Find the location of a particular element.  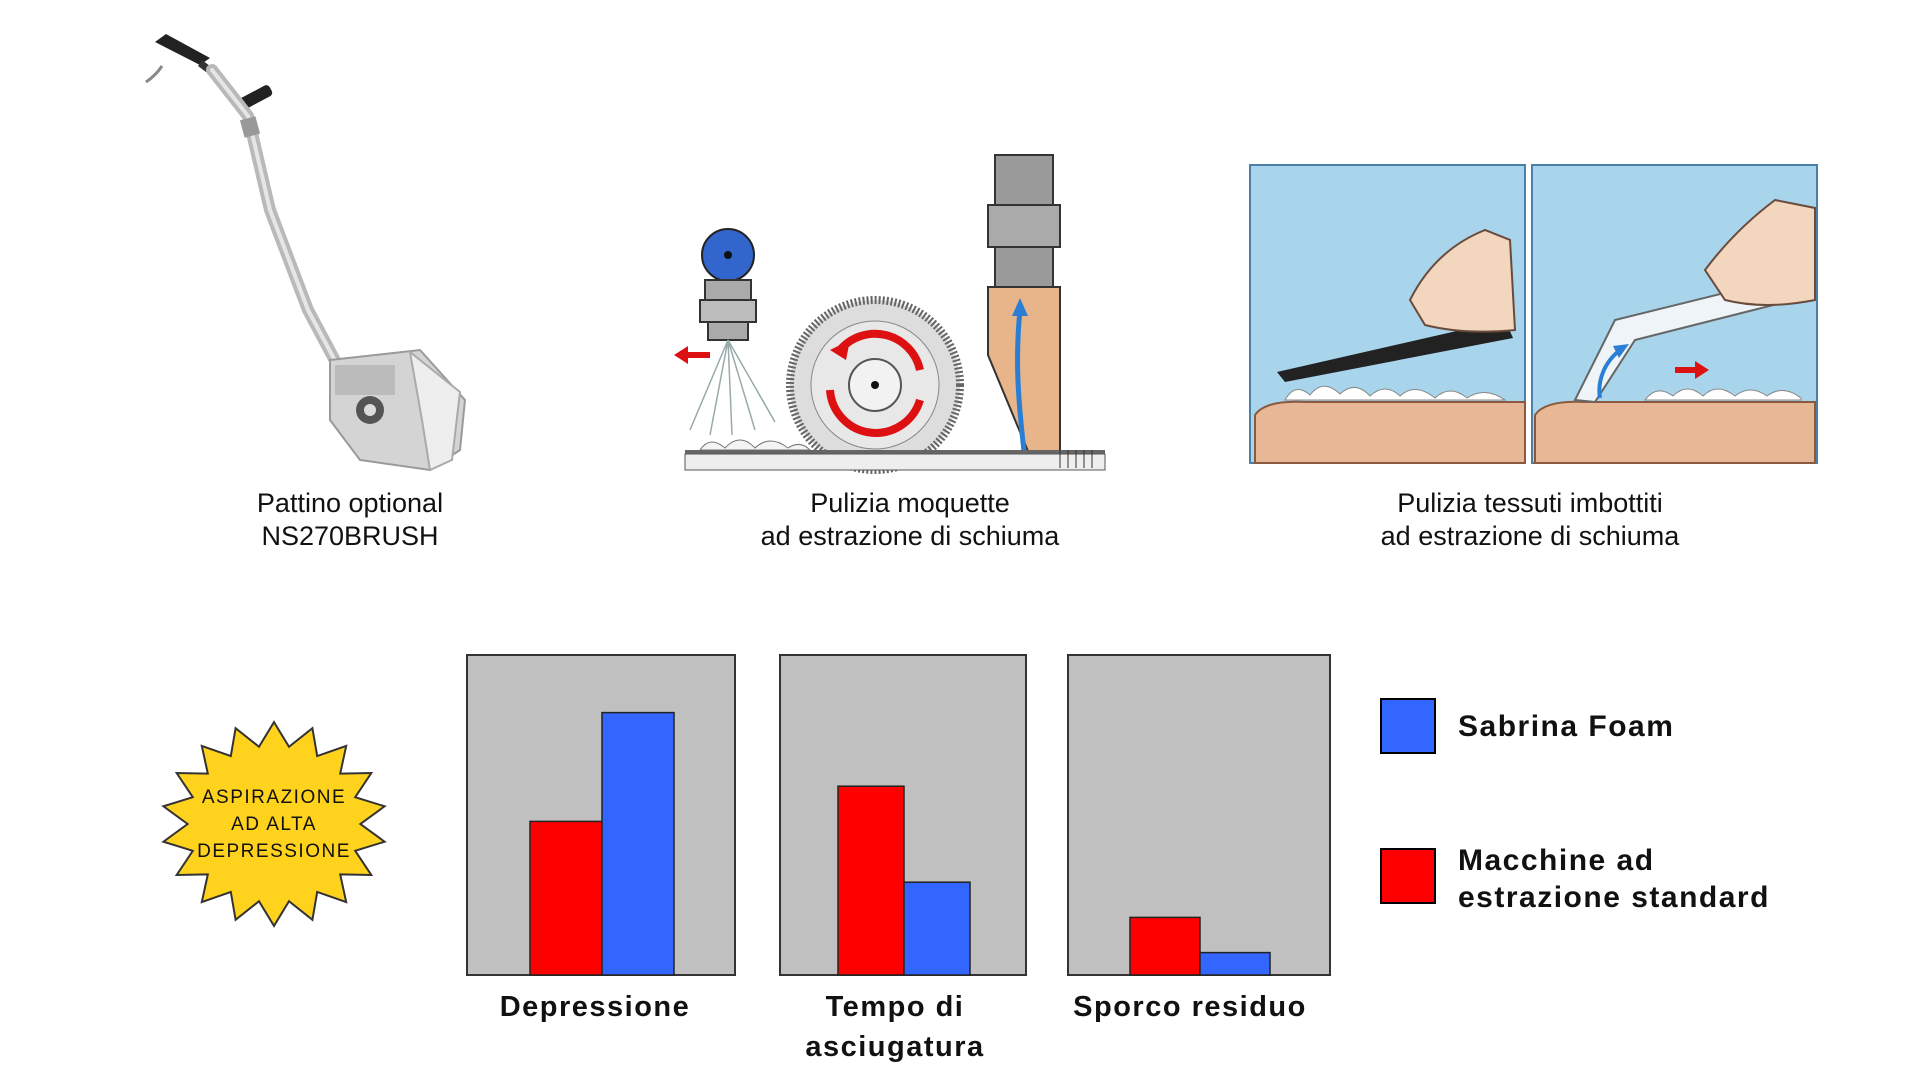

chart-label-asciugatura: Tempo di asciugatura is located at coordinates (895, 1027).